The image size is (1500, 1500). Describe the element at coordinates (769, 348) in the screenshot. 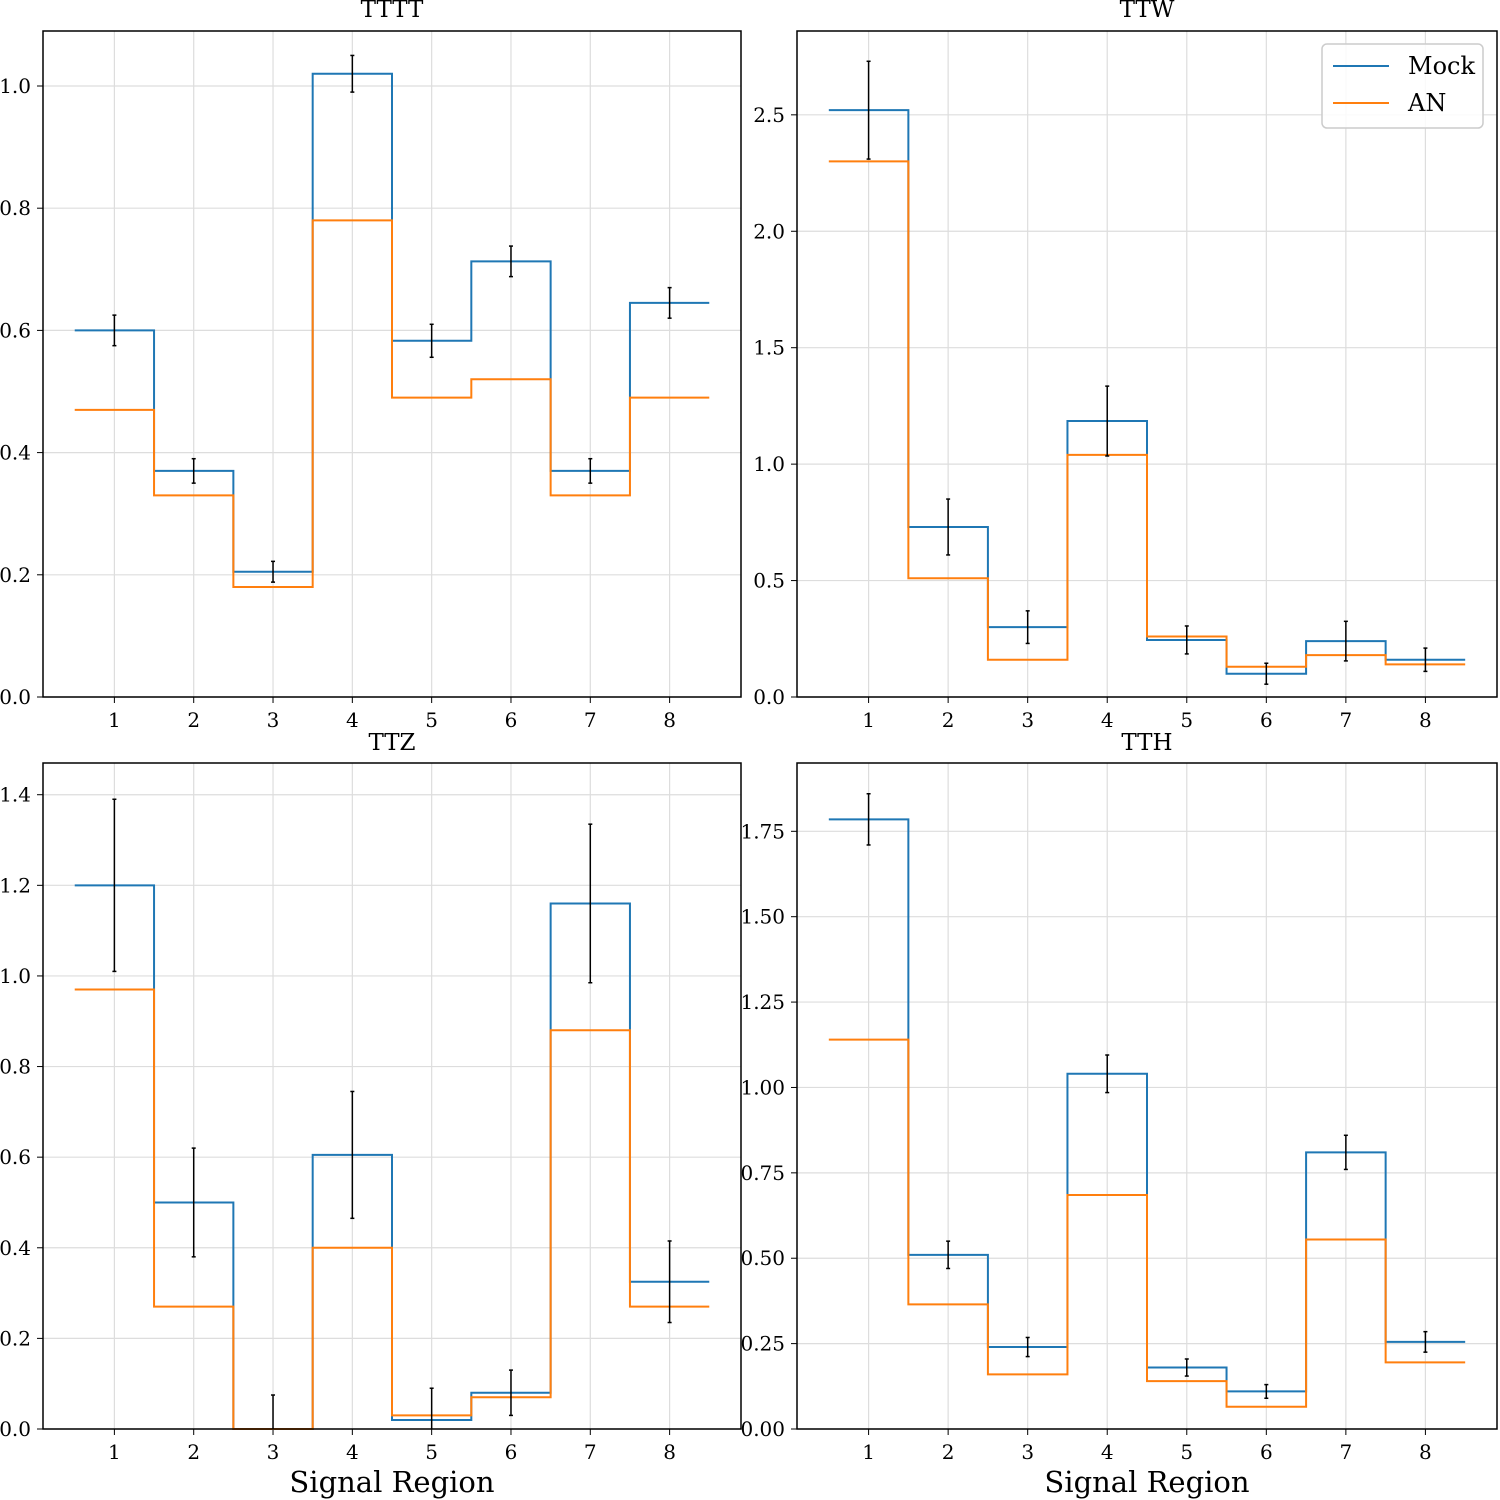

I see `y-tick-label: 1.5` at that location.